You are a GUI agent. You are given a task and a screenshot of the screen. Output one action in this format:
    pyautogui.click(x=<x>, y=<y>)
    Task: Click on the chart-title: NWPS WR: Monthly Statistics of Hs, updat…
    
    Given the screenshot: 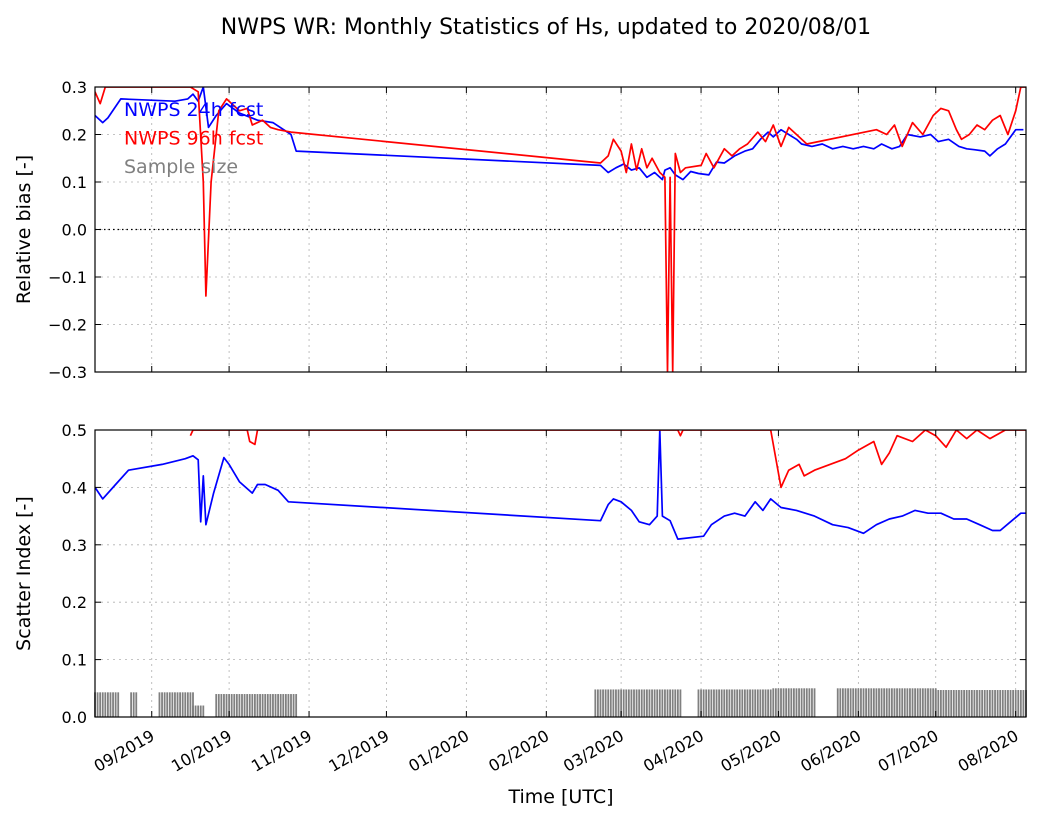 What is the action you would take?
    pyautogui.click(x=546, y=27)
    